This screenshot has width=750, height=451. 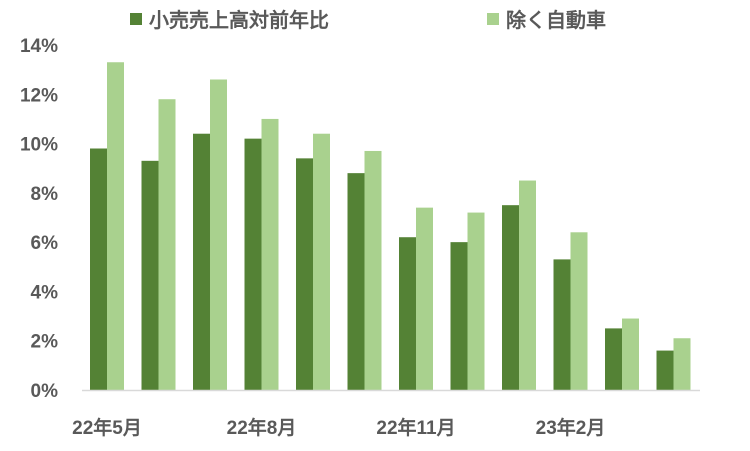 I want to click on legend: 小売売上高対前年比 除く自動車, so click(x=368, y=20).